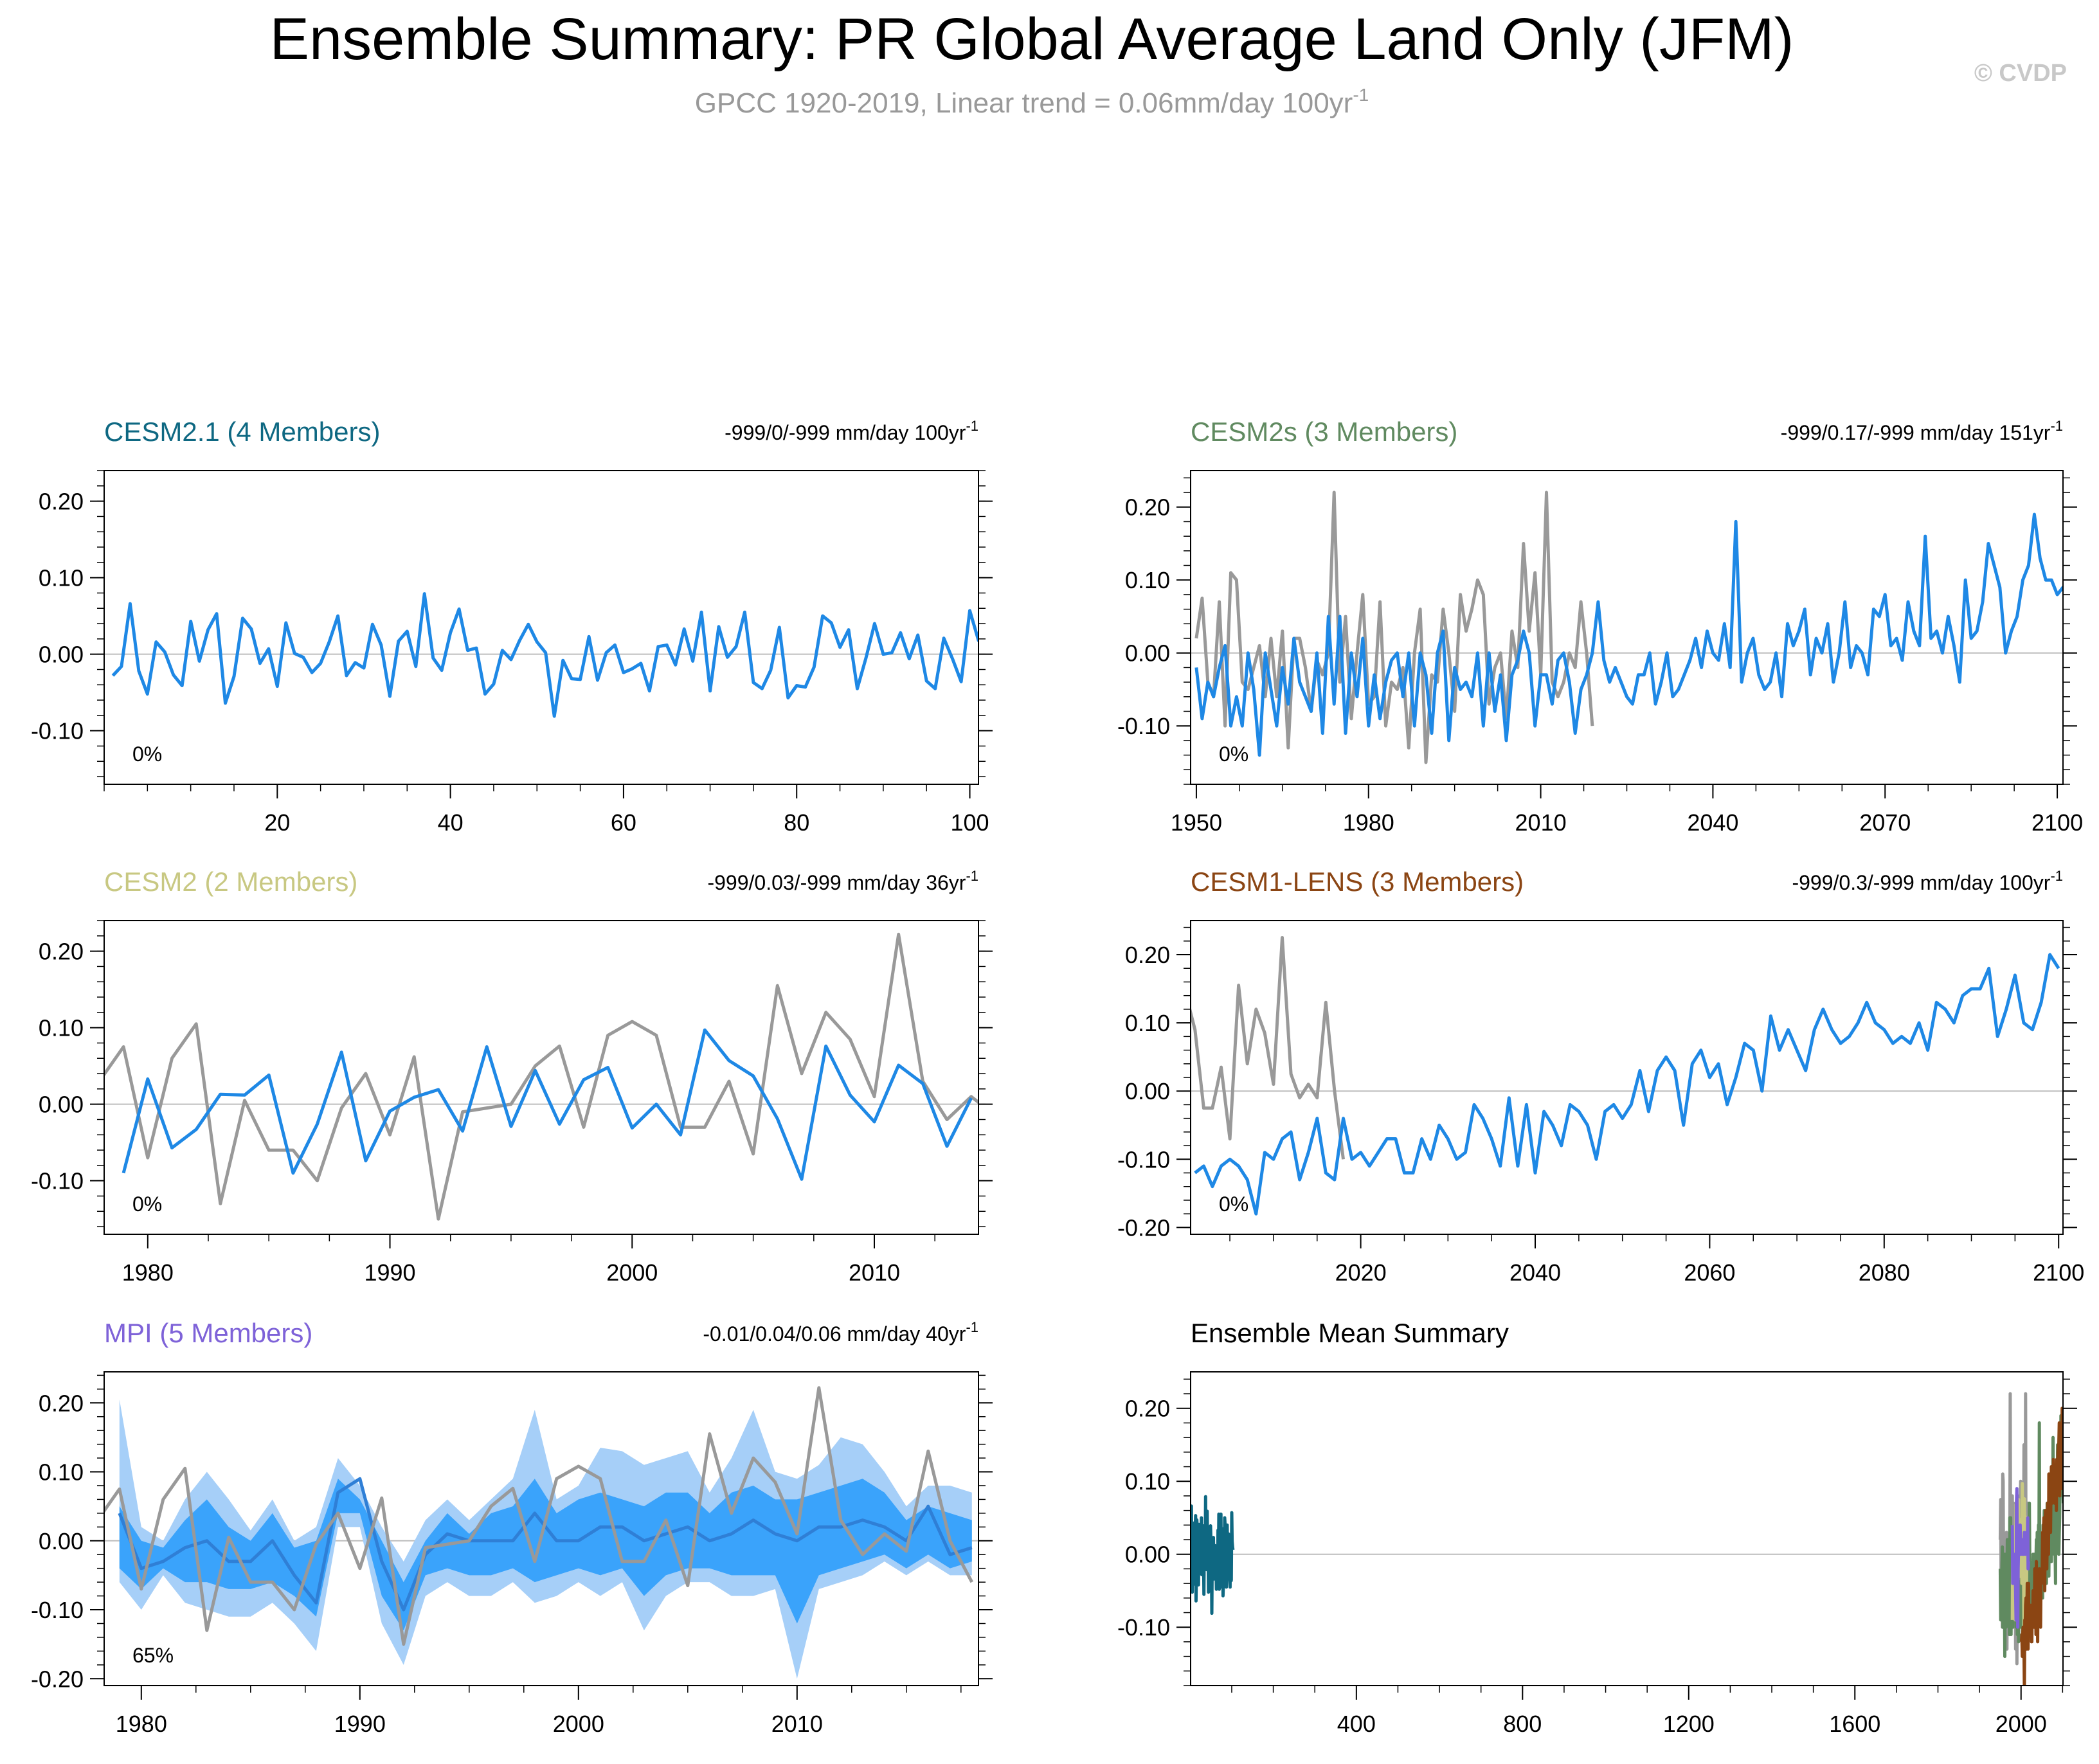 The width and height of the screenshot is (2099, 1764). Describe the element at coordinates (242, 432) in the screenshot. I see `panel-title: CESM2.1 (4 Members)` at that location.